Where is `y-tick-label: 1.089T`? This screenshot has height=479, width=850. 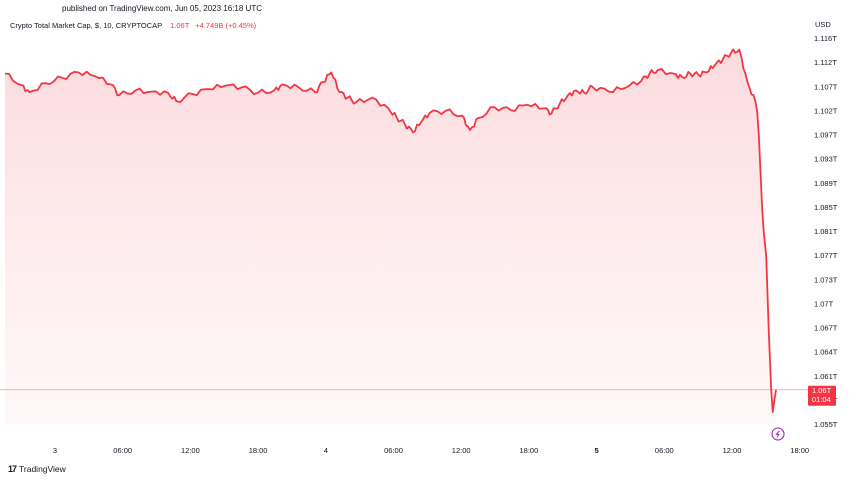 y-tick-label: 1.089T is located at coordinates (826, 183).